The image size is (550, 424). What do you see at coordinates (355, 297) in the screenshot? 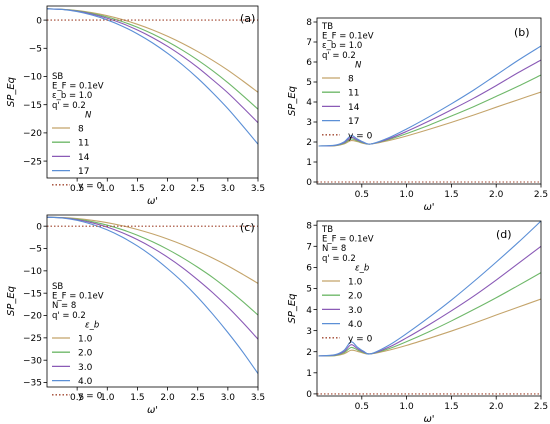
I see `legend-entry-label: 2.0` at bounding box center [355, 297].